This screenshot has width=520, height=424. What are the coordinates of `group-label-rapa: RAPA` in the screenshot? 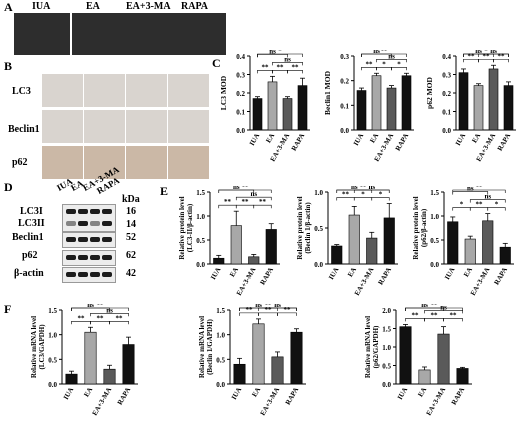 It's located at (195, 6).